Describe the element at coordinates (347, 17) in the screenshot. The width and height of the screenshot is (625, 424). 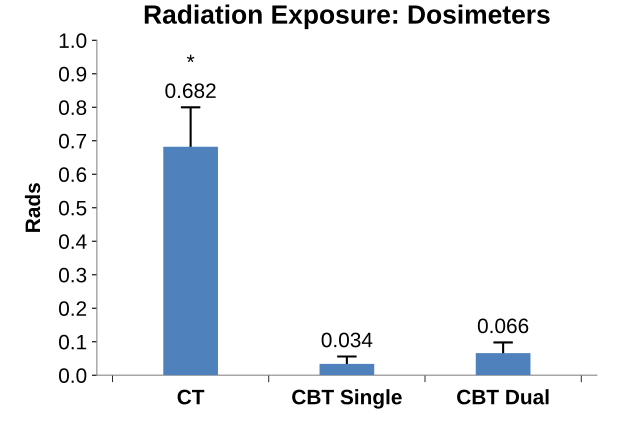
I see `chart-title: Radiation Exposure: Dosimeters` at that location.